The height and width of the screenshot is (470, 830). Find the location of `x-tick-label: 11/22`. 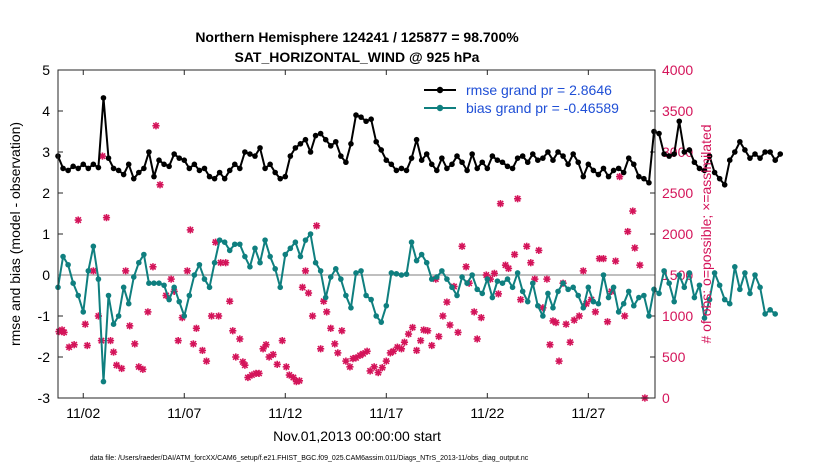

x-tick-label: 11/22 is located at coordinates (487, 413).